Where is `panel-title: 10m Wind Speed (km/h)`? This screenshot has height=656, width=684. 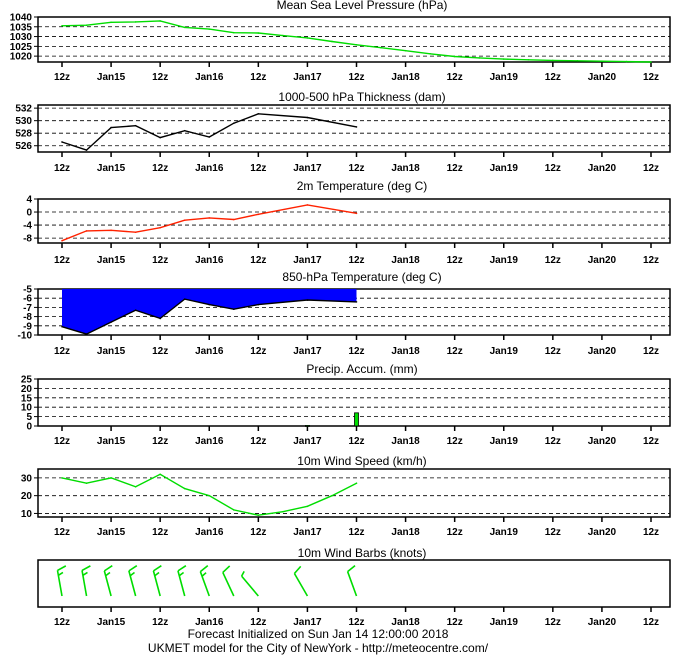
panel-title: 10m Wind Speed (km/h) is located at coordinates (361, 461).